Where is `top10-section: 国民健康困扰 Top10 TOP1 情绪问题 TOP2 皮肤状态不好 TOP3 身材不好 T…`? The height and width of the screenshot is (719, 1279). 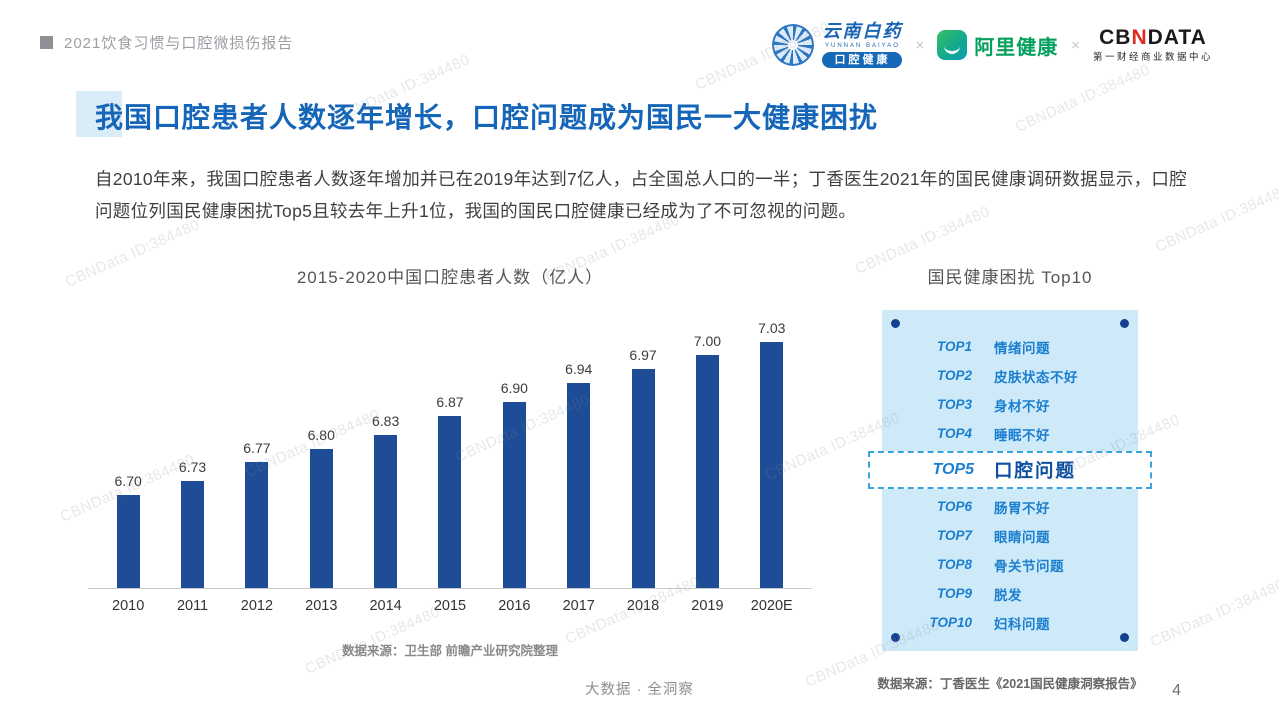
top10-section: 国民健康困扰 Top10 TOP1 情绪问题 TOP2 皮肤状态不好 TOP3 身材不好 T… is located at coordinates (1010, 477).